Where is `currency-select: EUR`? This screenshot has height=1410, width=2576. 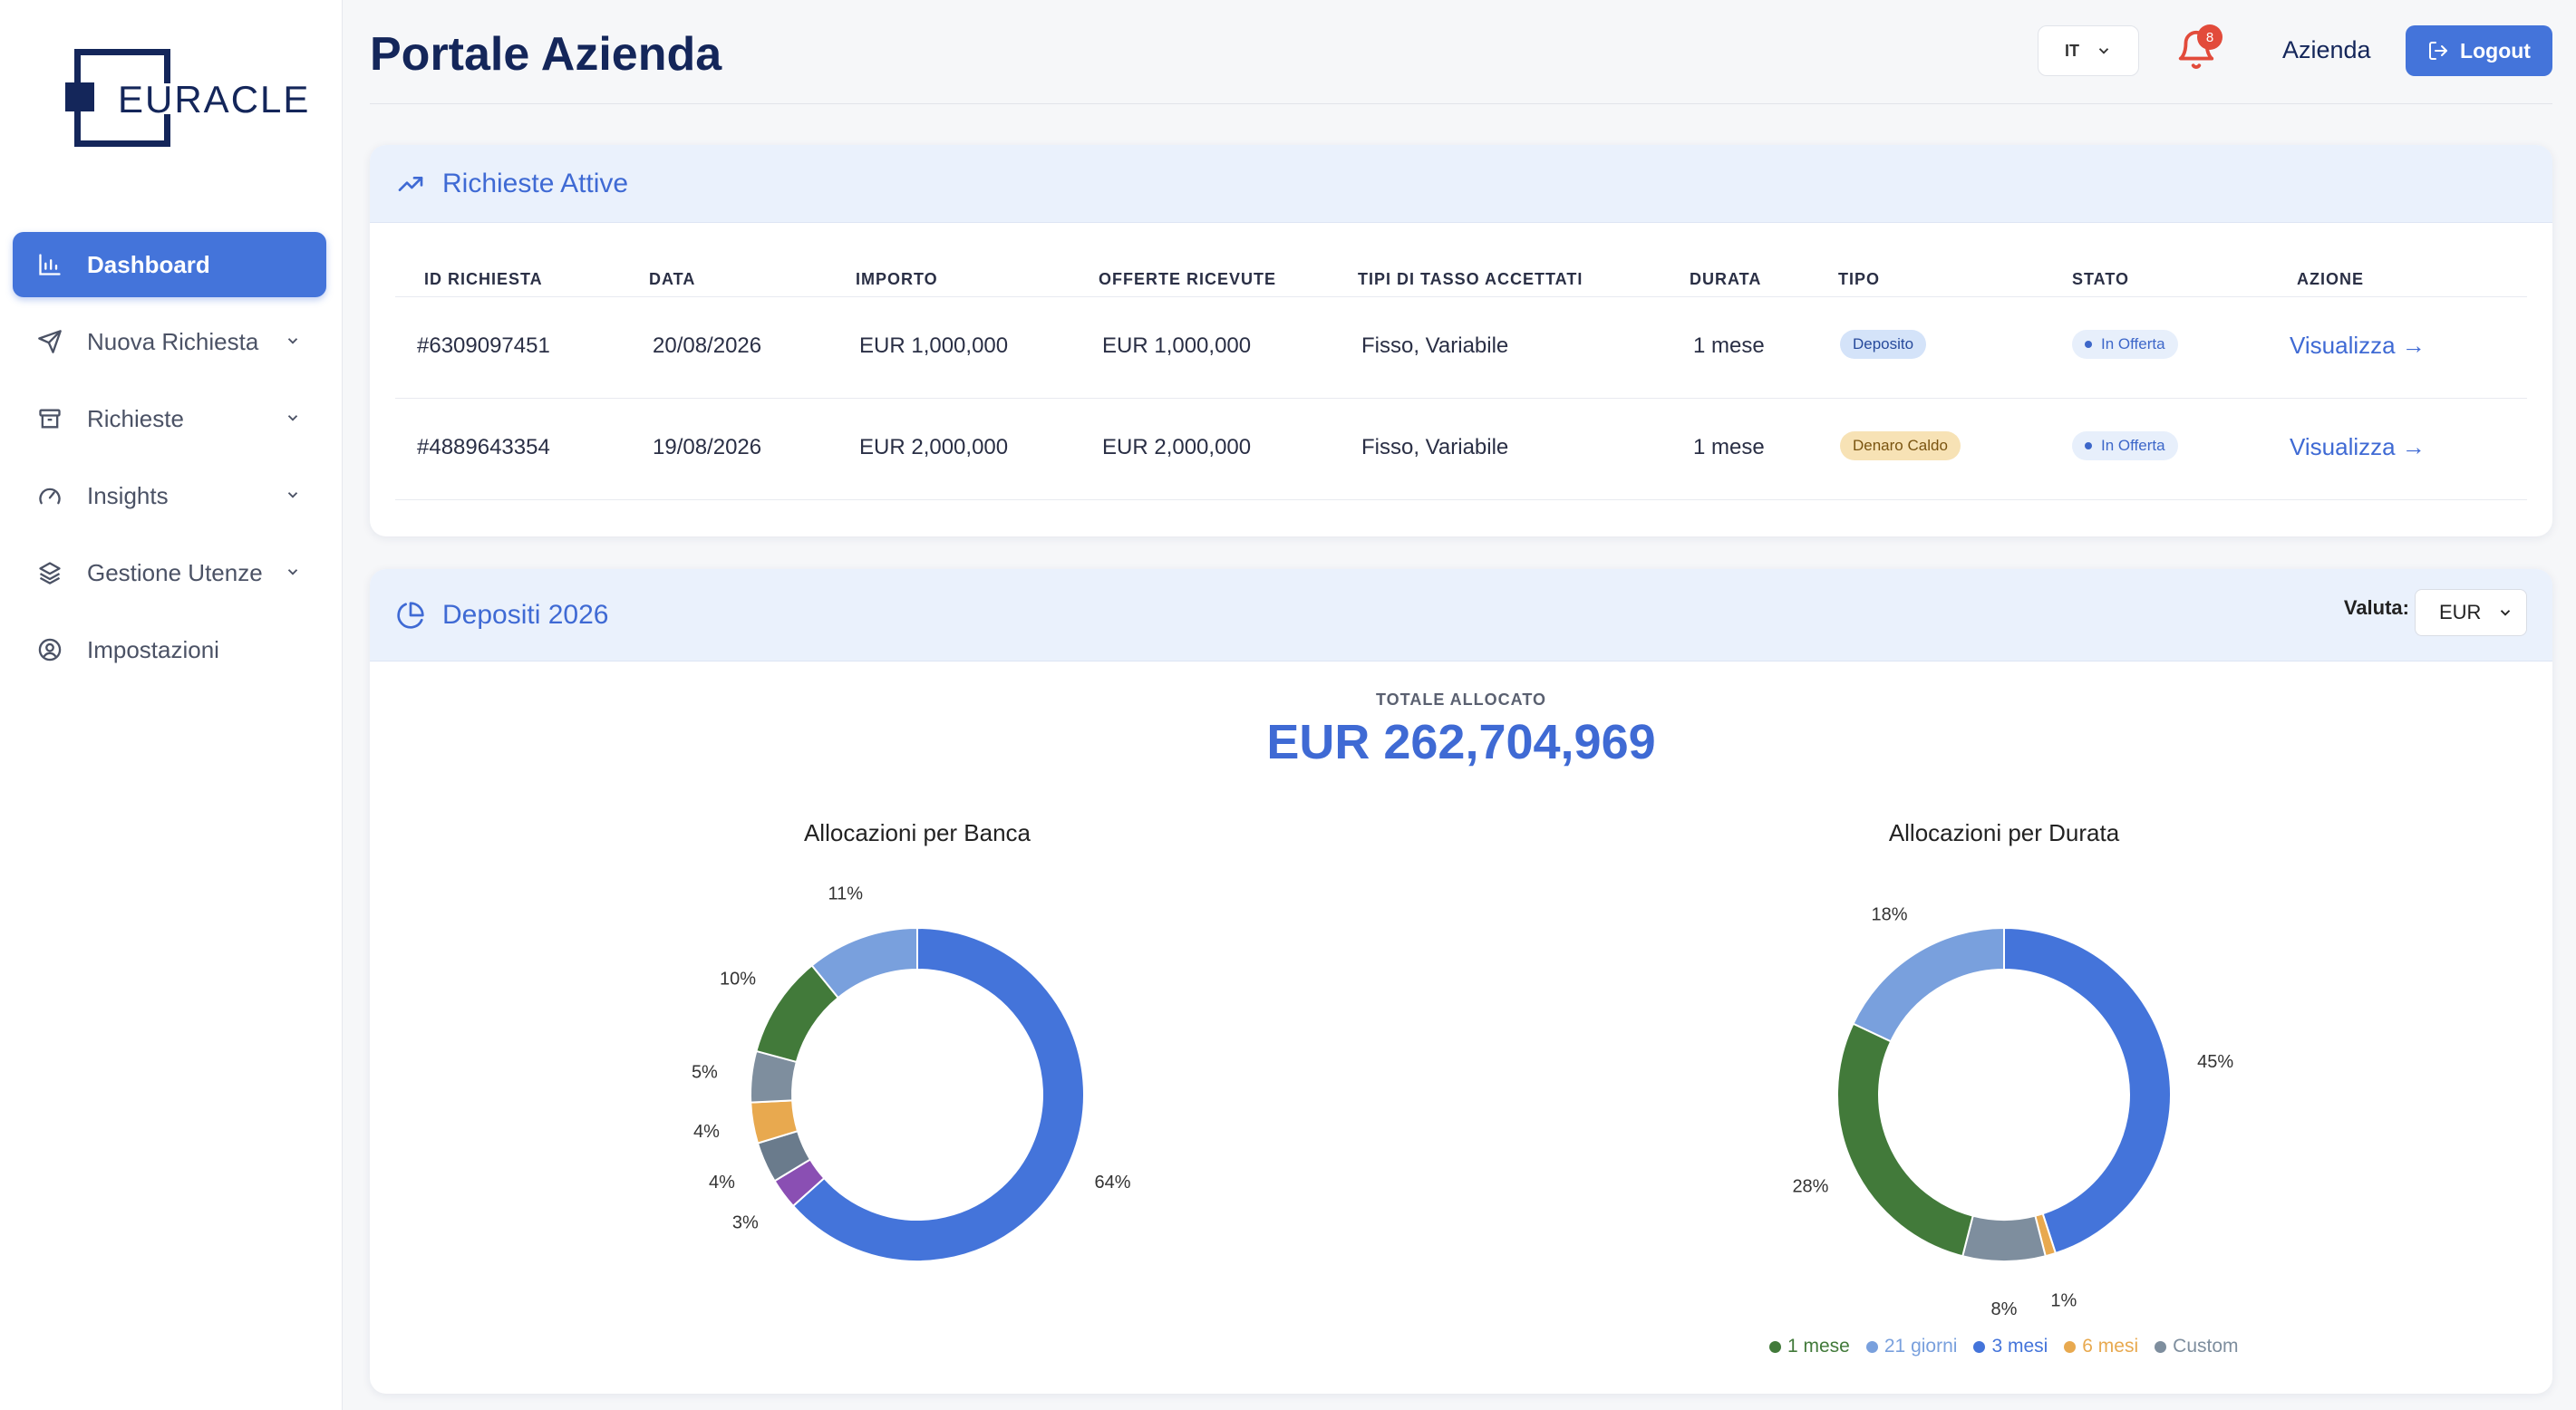 currency-select: EUR is located at coordinates (2471, 612).